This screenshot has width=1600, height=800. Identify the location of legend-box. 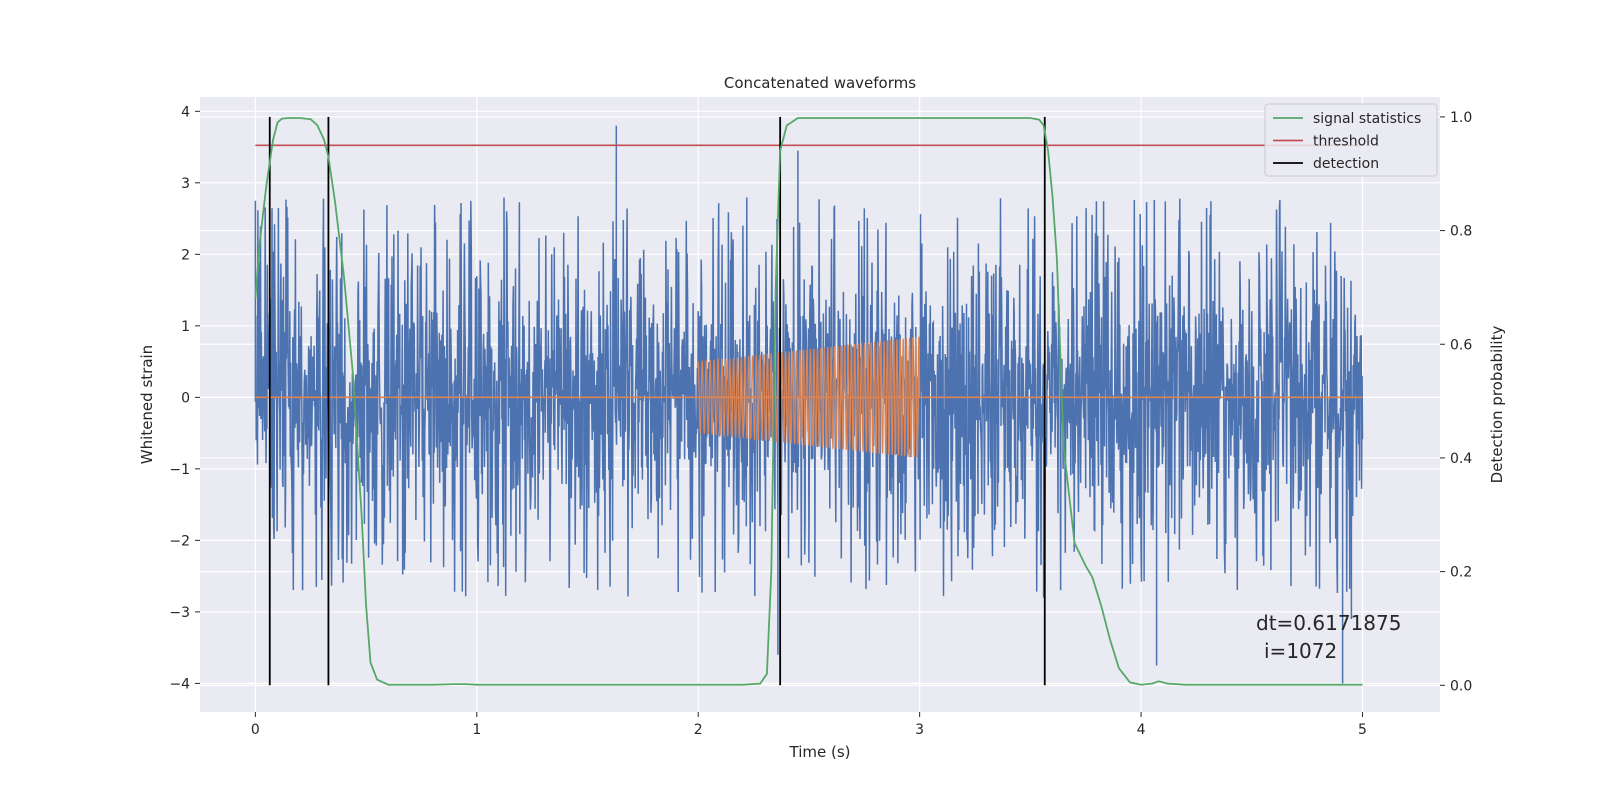
(1351, 140).